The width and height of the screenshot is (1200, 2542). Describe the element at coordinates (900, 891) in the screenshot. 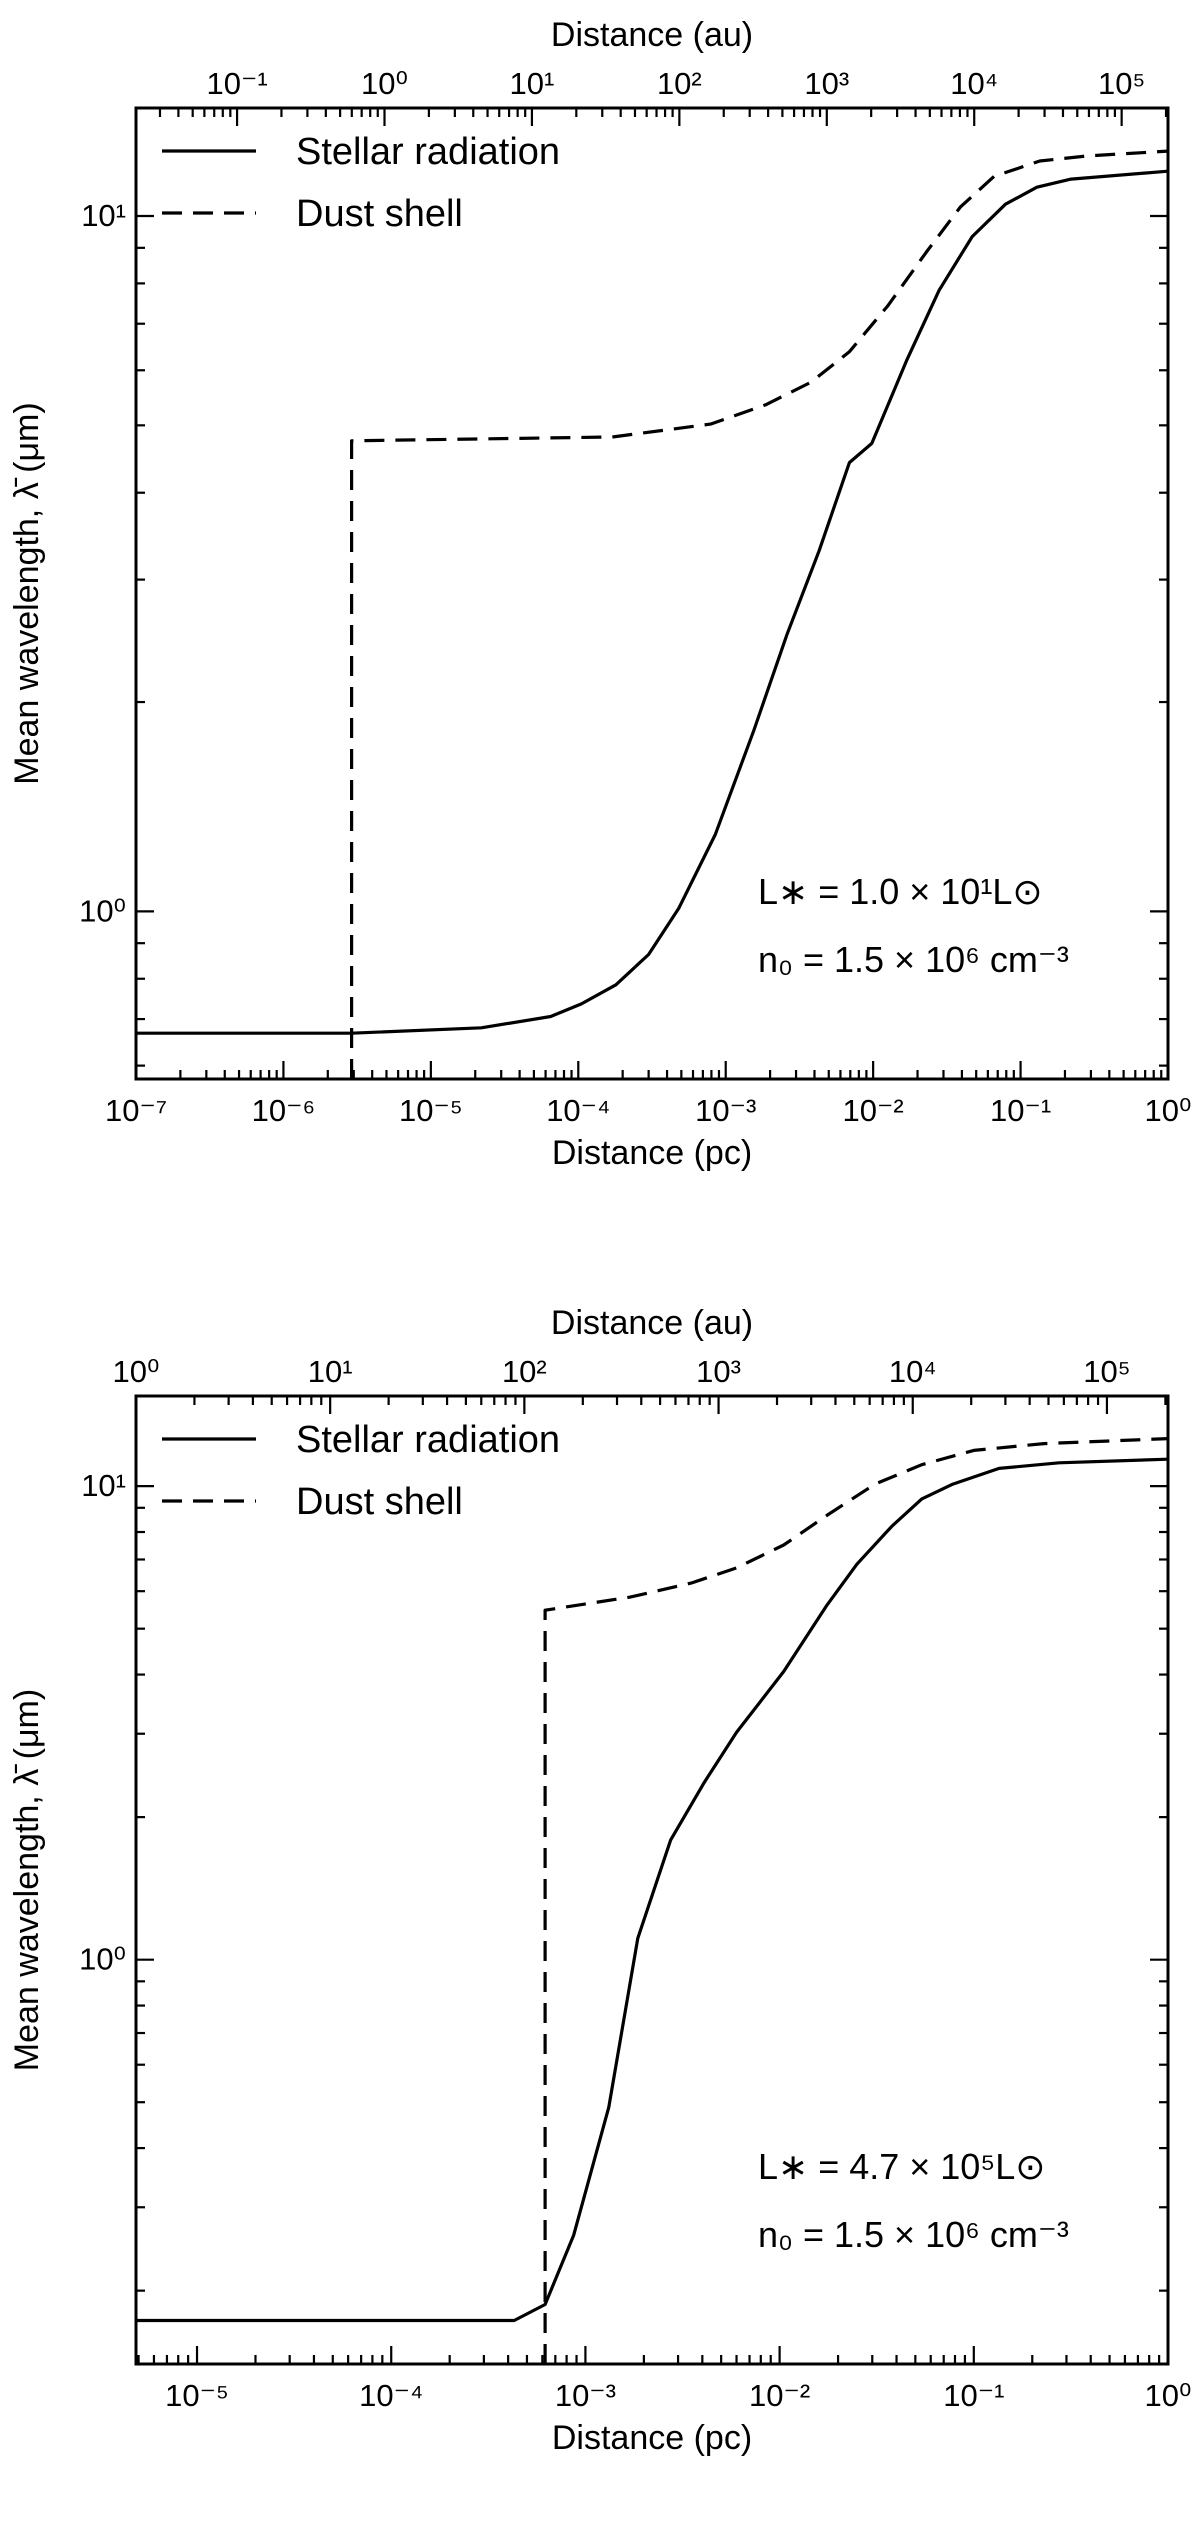

I see `annotation: L∗ = 1.0 × 10¹L⊙` at that location.